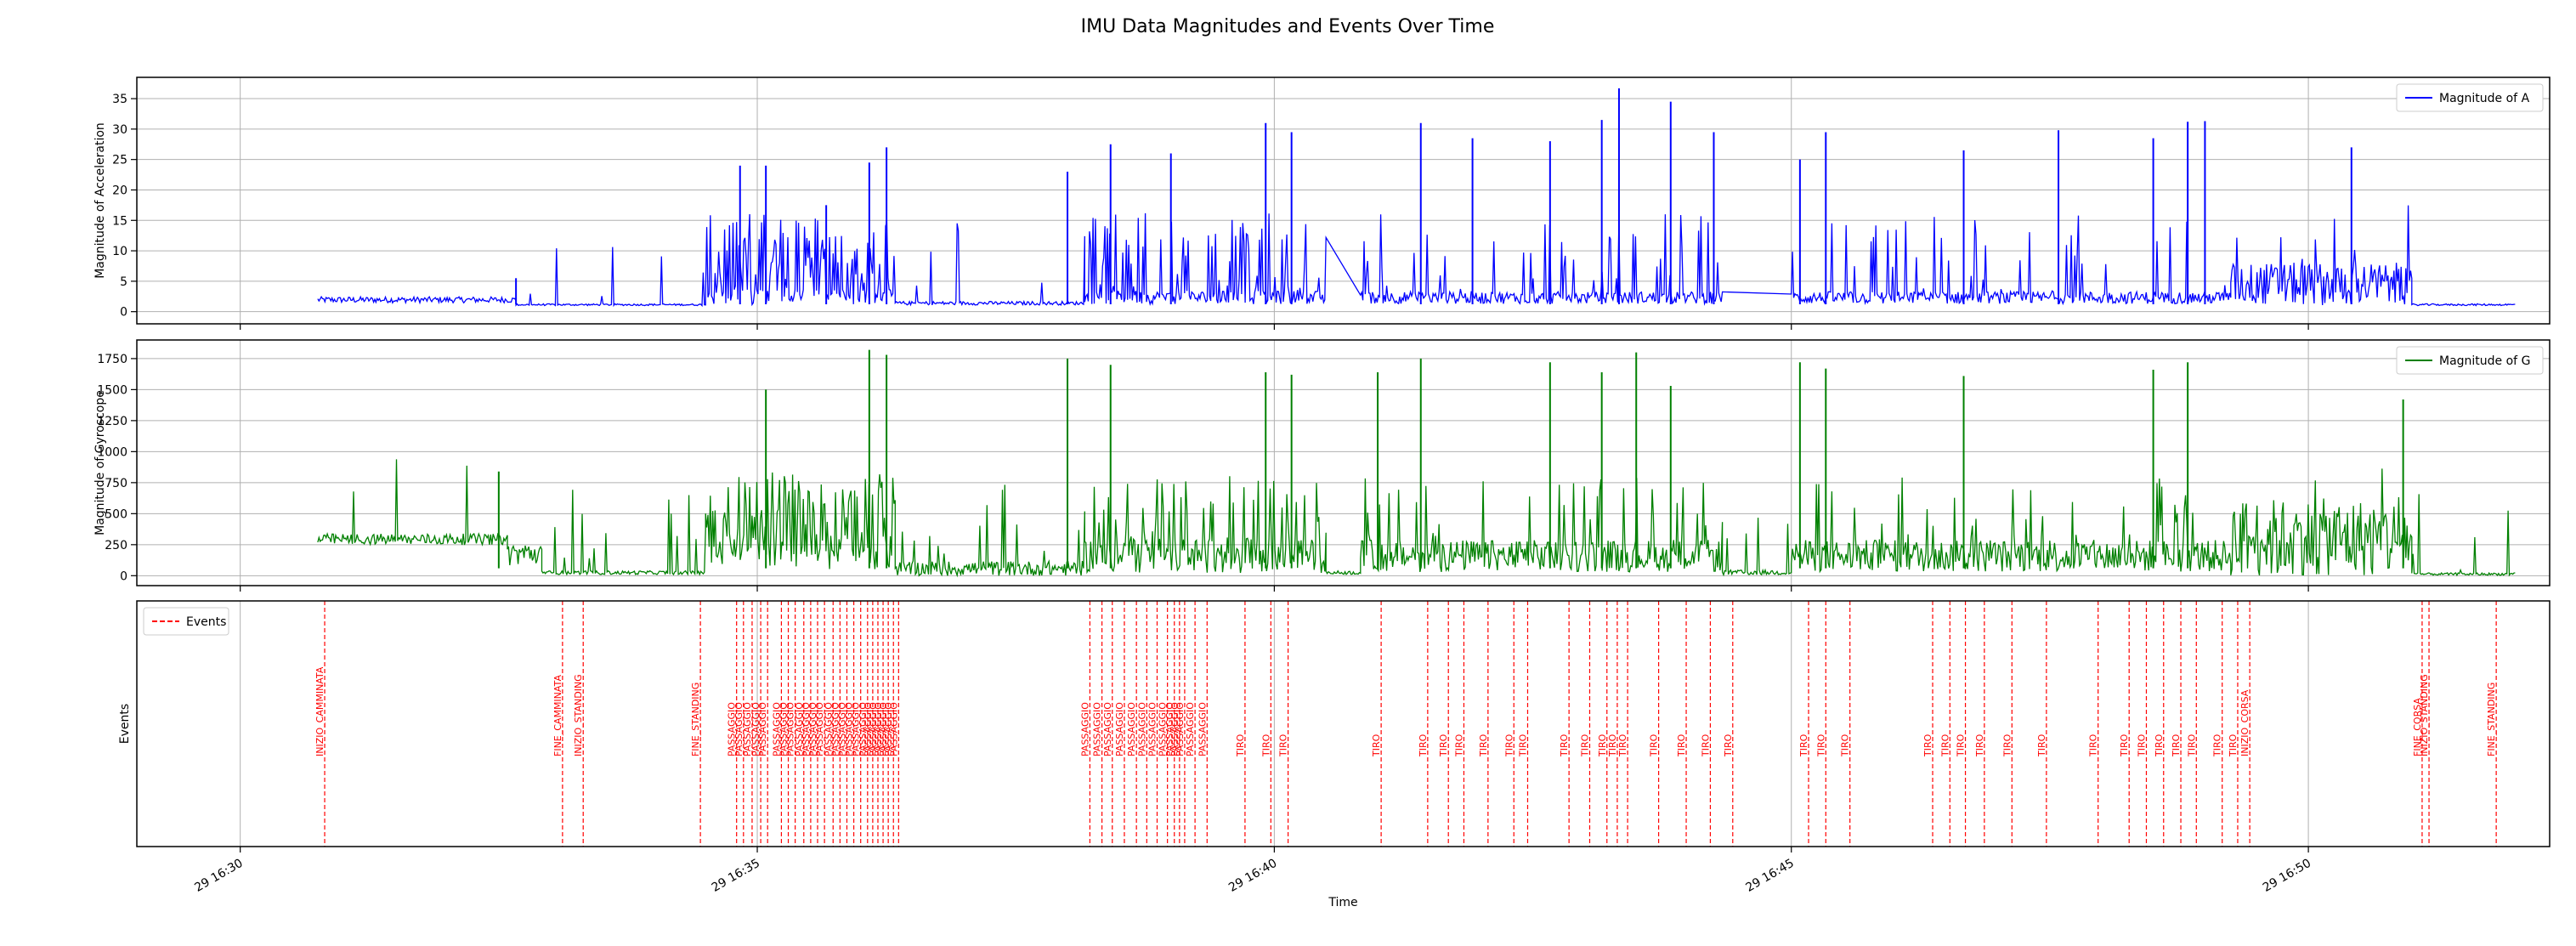 The height and width of the screenshot is (946, 2576). Describe the element at coordinates (1190, 729) in the screenshot. I see `event-label-39: PASSAGGIO` at that location.